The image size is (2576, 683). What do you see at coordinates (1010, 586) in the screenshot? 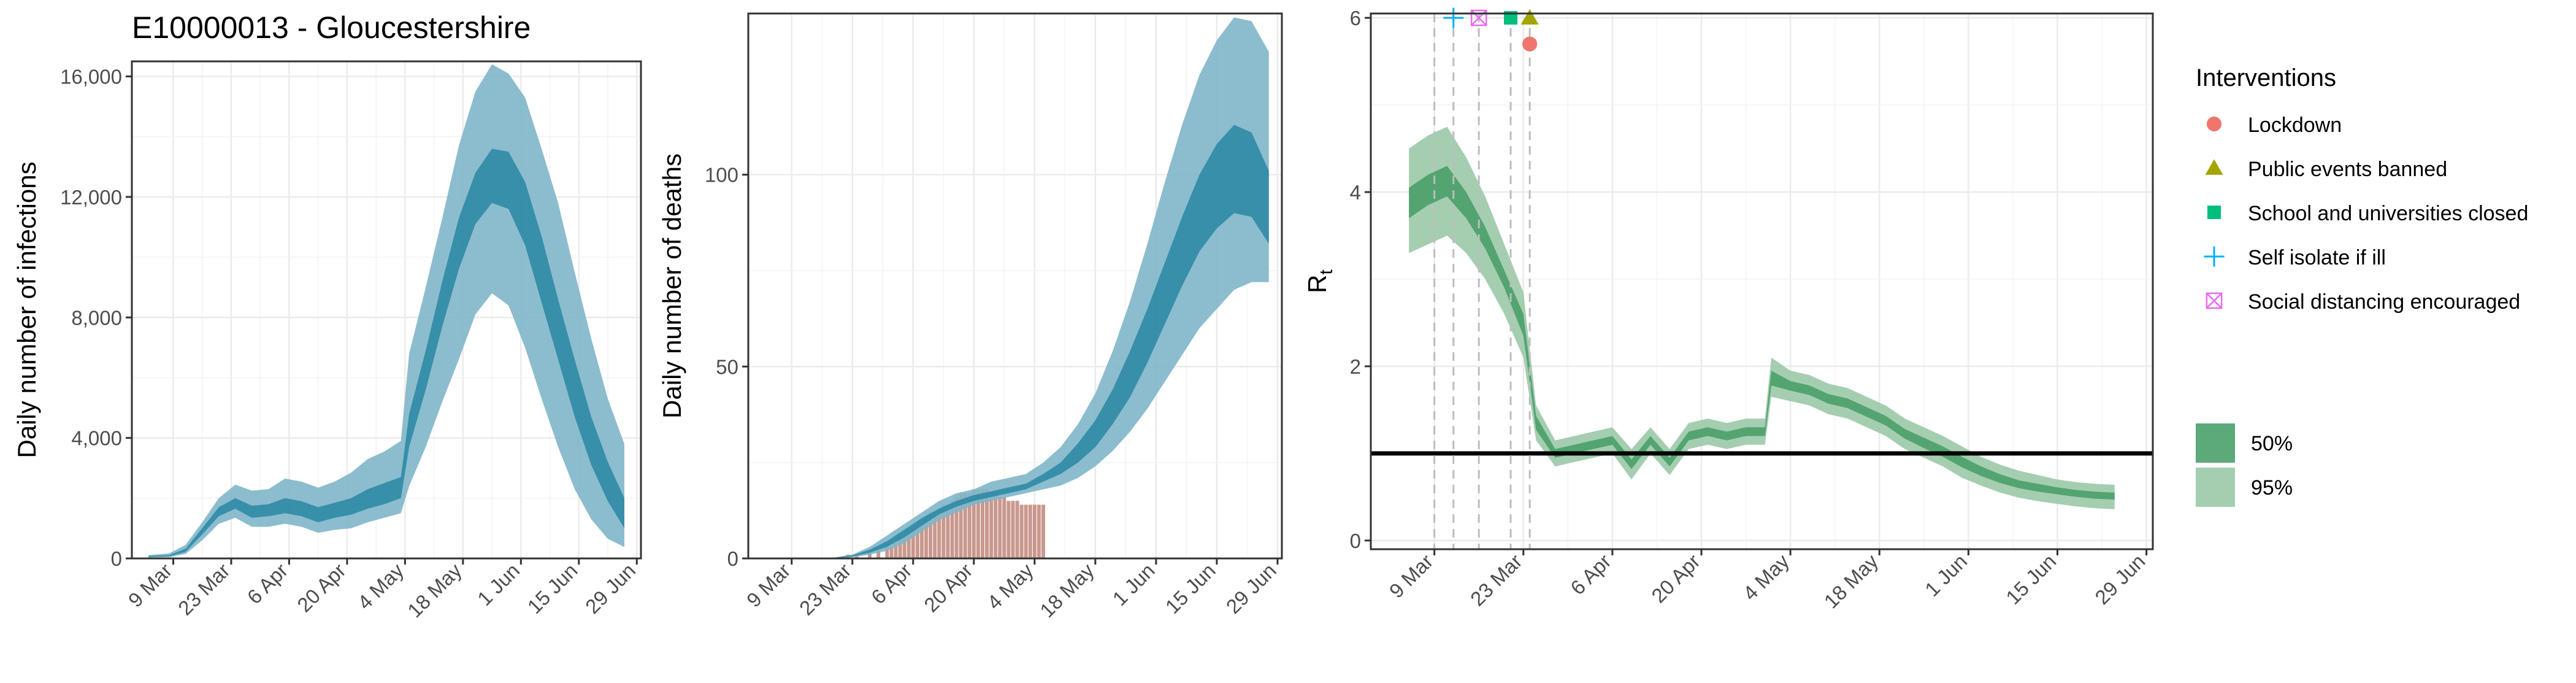
I see `x-tick-label: 4 May` at bounding box center [1010, 586].